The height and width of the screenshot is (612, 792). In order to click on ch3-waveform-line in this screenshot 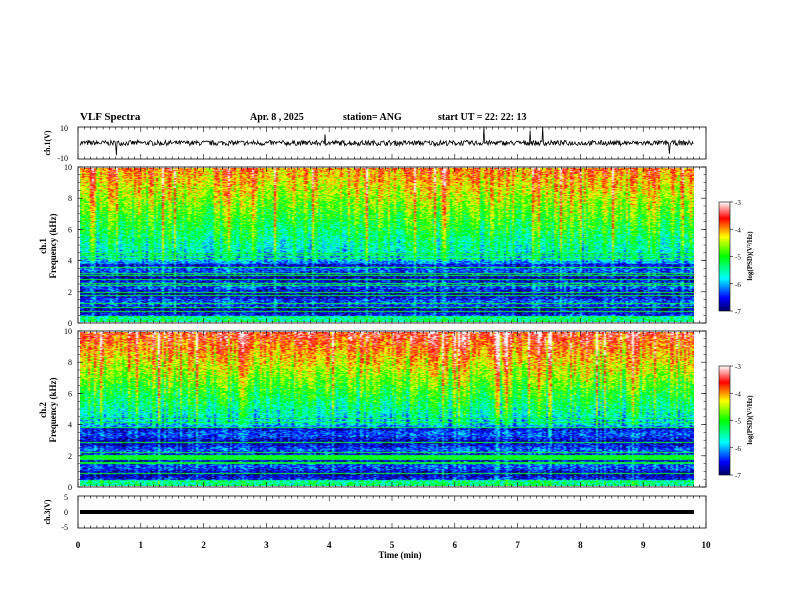, I will do `click(387, 512)`.